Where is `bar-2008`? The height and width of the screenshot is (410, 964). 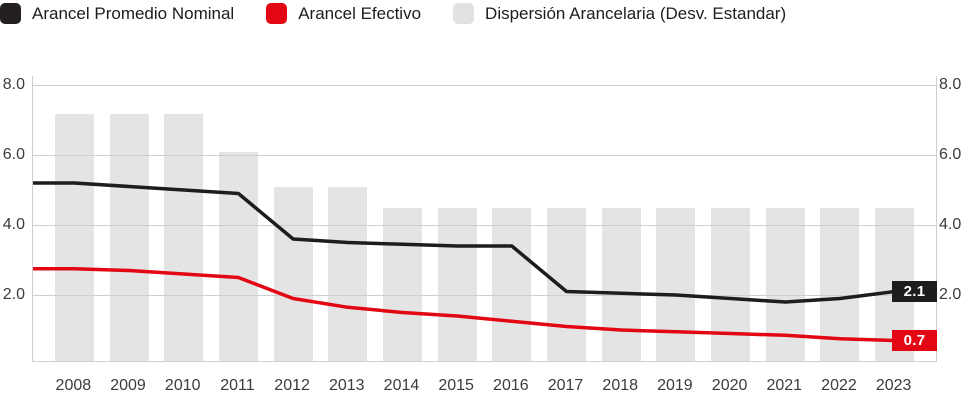
bar-2008 is located at coordinates (74, 237).